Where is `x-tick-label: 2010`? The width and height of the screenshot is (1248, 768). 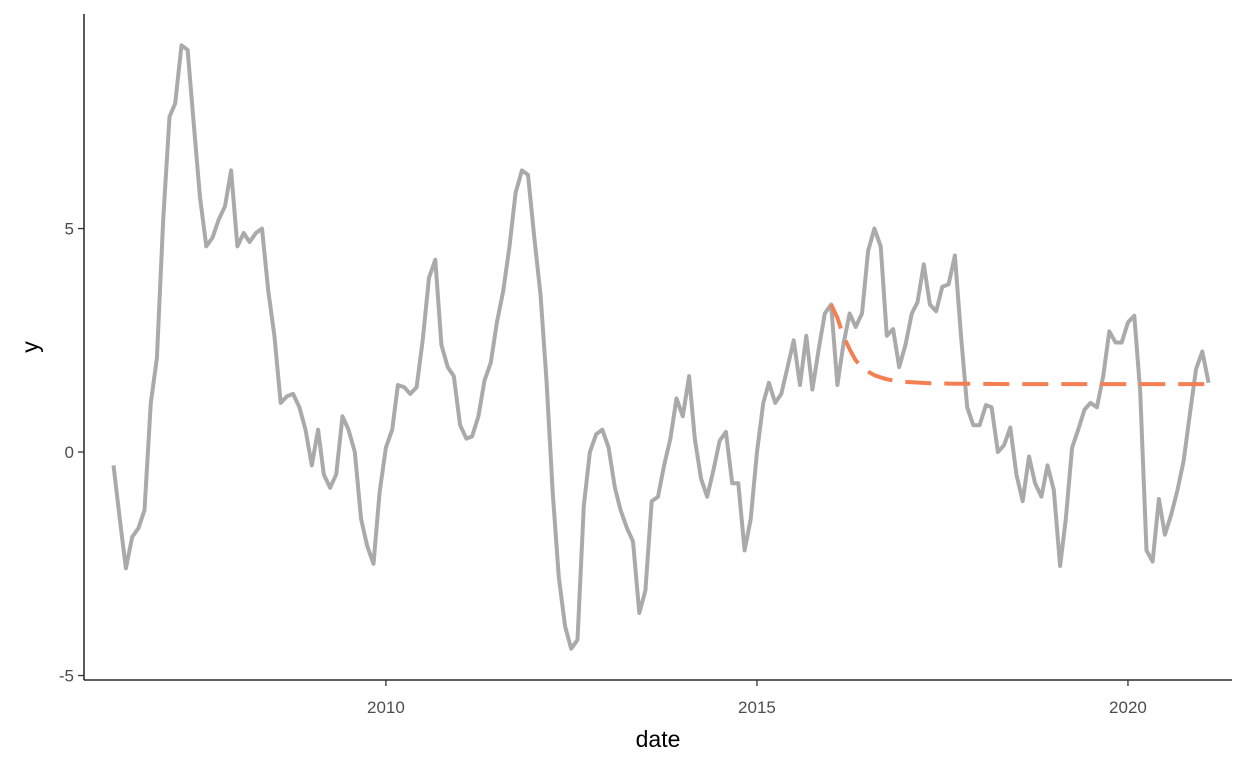
x-tick-label: 2010 is located at coordinates (386, 707).